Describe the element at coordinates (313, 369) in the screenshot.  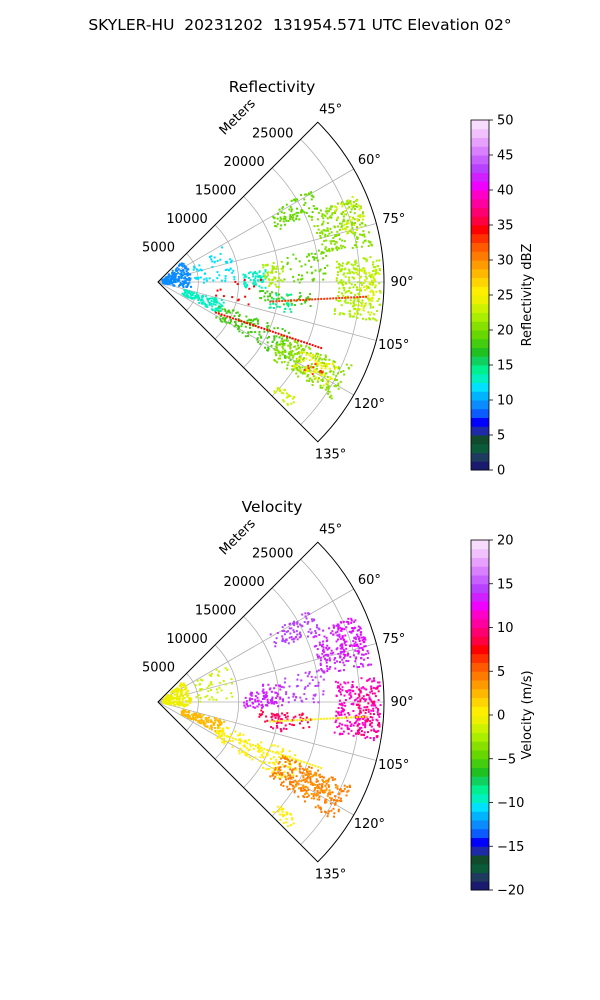
I see `echo-region` at that location.